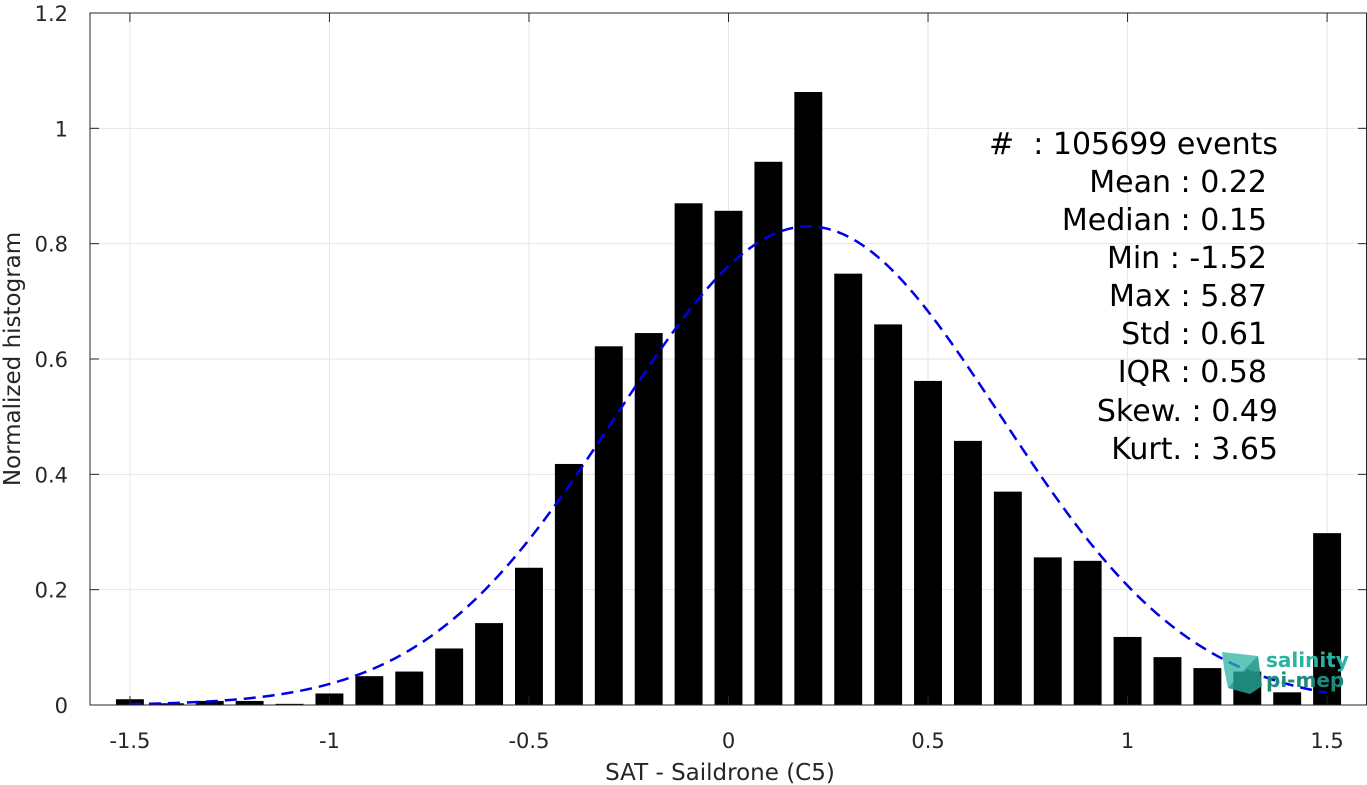  I want to click on y-tick-label: 1.2, so click(51, 14).